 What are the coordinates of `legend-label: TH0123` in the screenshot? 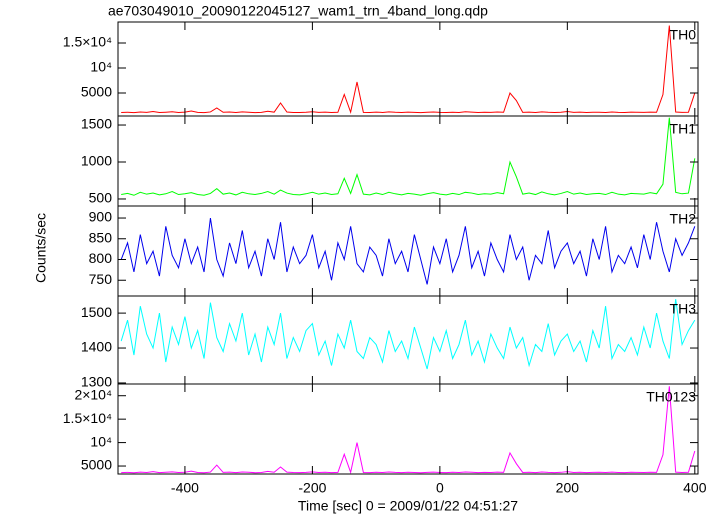 It's located at (671, 397).